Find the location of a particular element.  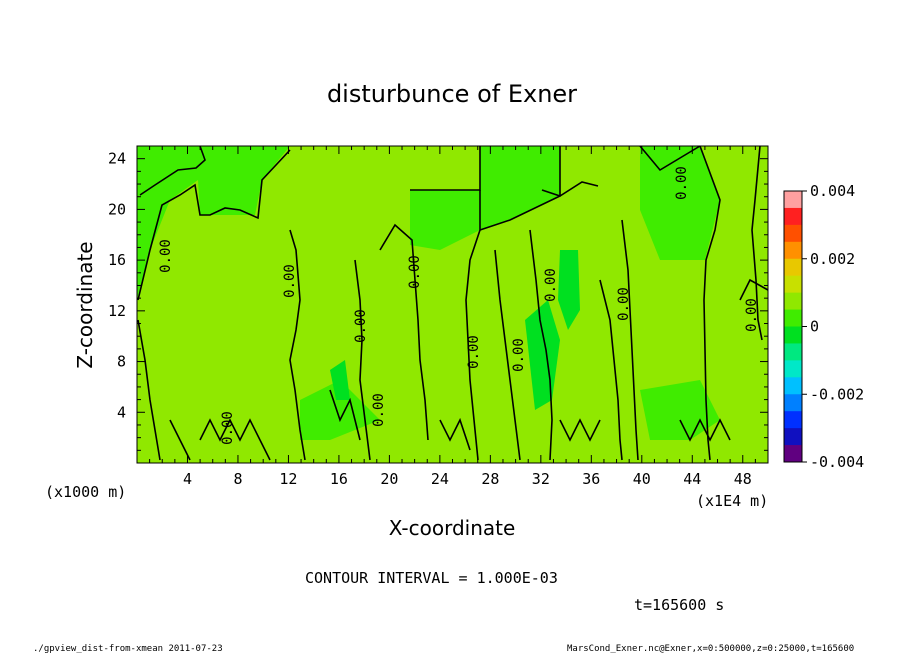

x-tick-label: 48 is located at coordinates (743, 479).